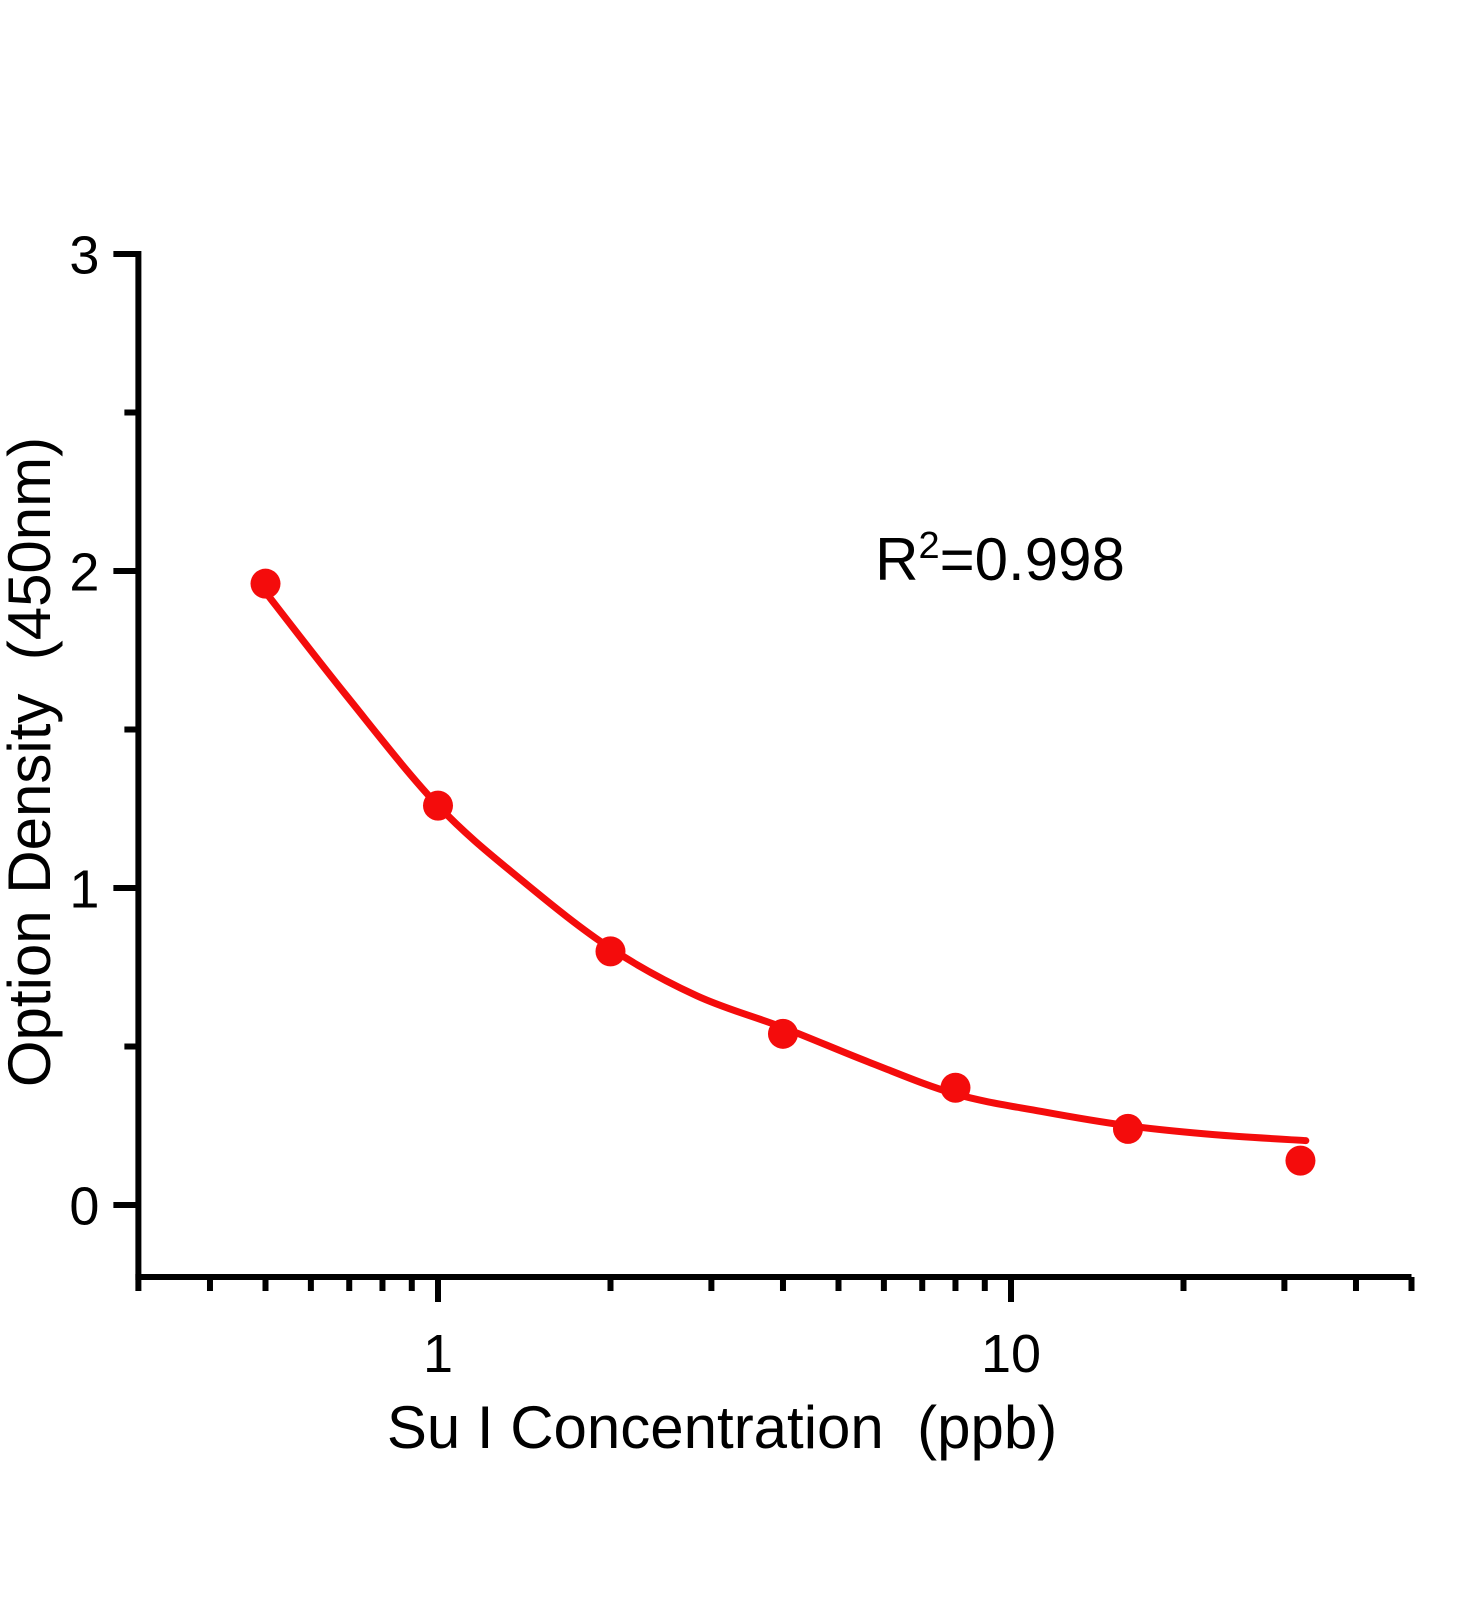  What do you see at coordinates (732, 1354) in the screenshot?
I see `x-axis-tick-labels: 1 10` at bounding box center [732, 1354].